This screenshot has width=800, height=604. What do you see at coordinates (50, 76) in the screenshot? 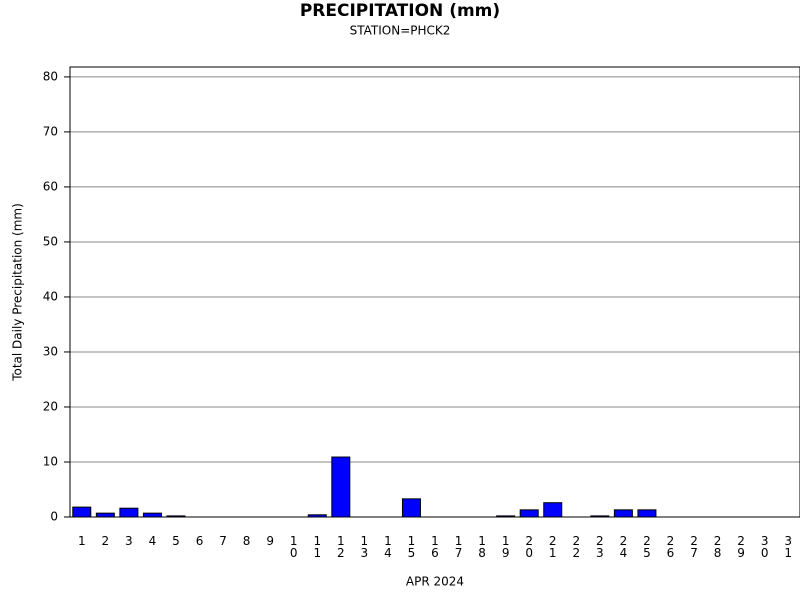
I see `y-tick-label: 80` at bounding box center [50, 76].